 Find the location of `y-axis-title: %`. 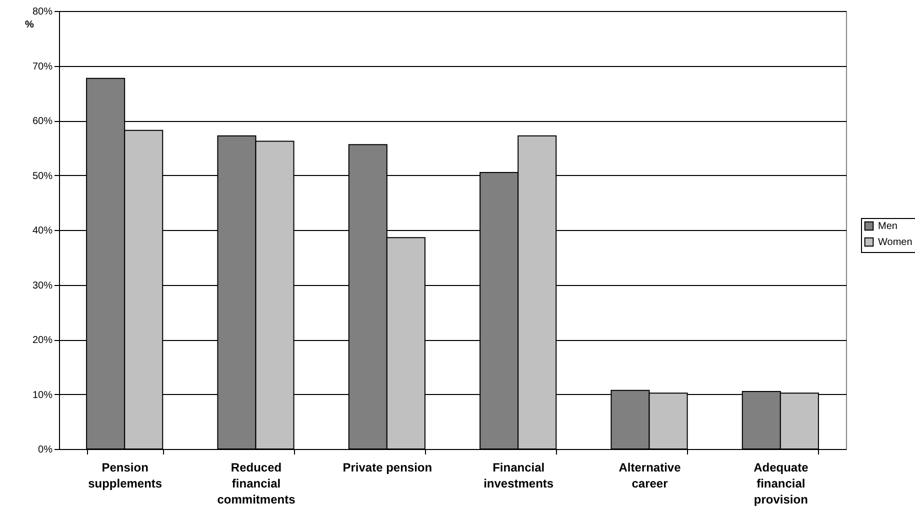

y-axis-title: % is located at coordinates (29, 25).